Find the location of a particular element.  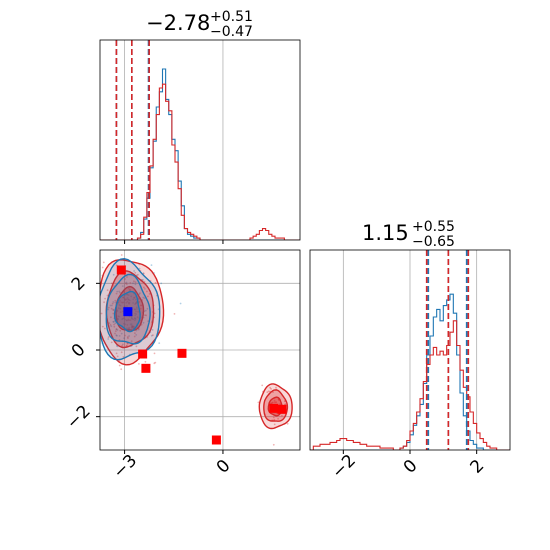

param1-histogram-panel is located at coordinates (200, 141).